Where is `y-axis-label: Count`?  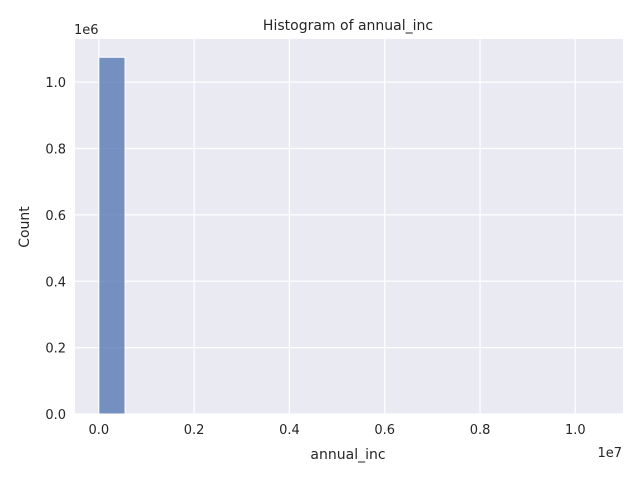
y-axis-label: Count is located at coordinates (25, 227).